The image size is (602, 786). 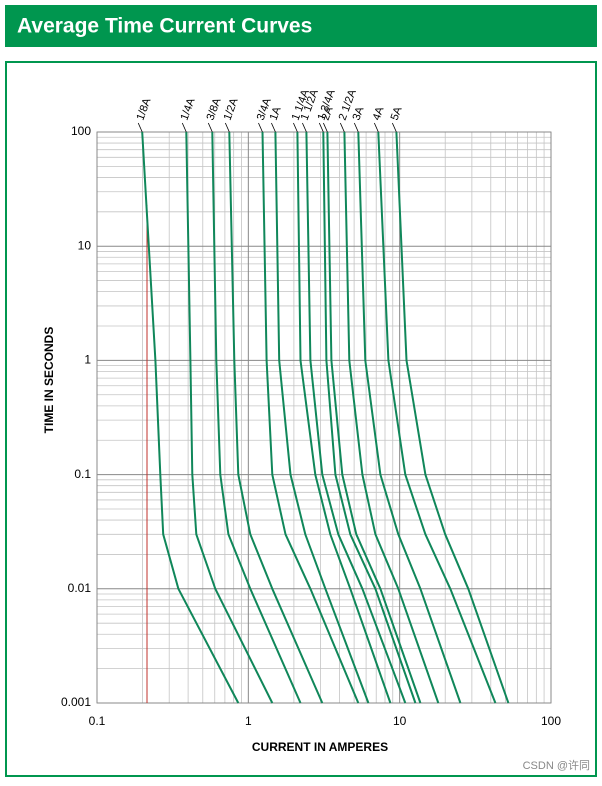 What do you see at coordinates (81, 131) in the screenshot?
I see `y-tick-label: 100` at bounding box center [81, 131].